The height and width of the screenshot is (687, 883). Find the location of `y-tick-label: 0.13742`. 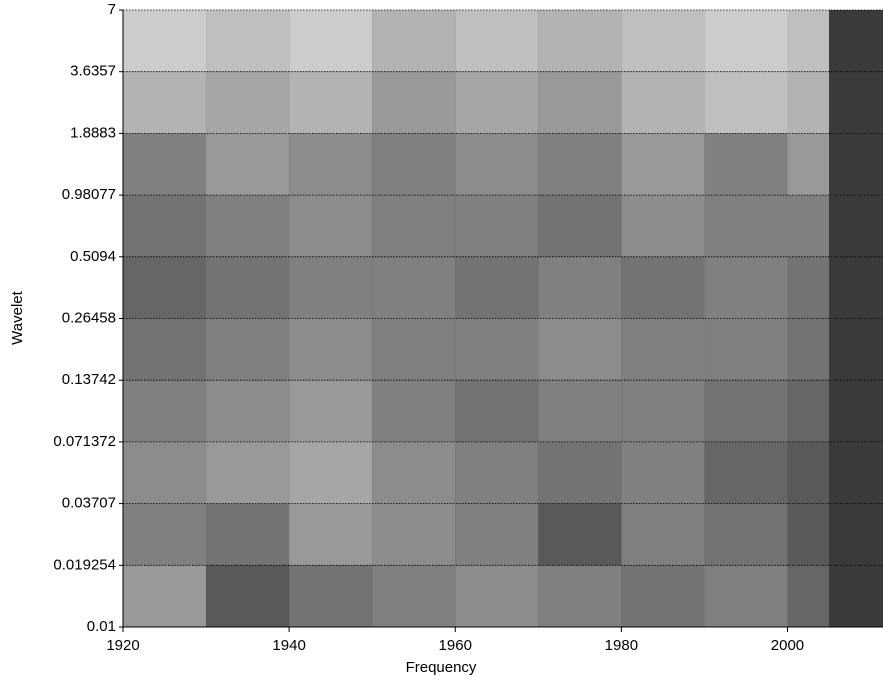

y-tick-label: 0.13742 is located at coordinates (89, 379).